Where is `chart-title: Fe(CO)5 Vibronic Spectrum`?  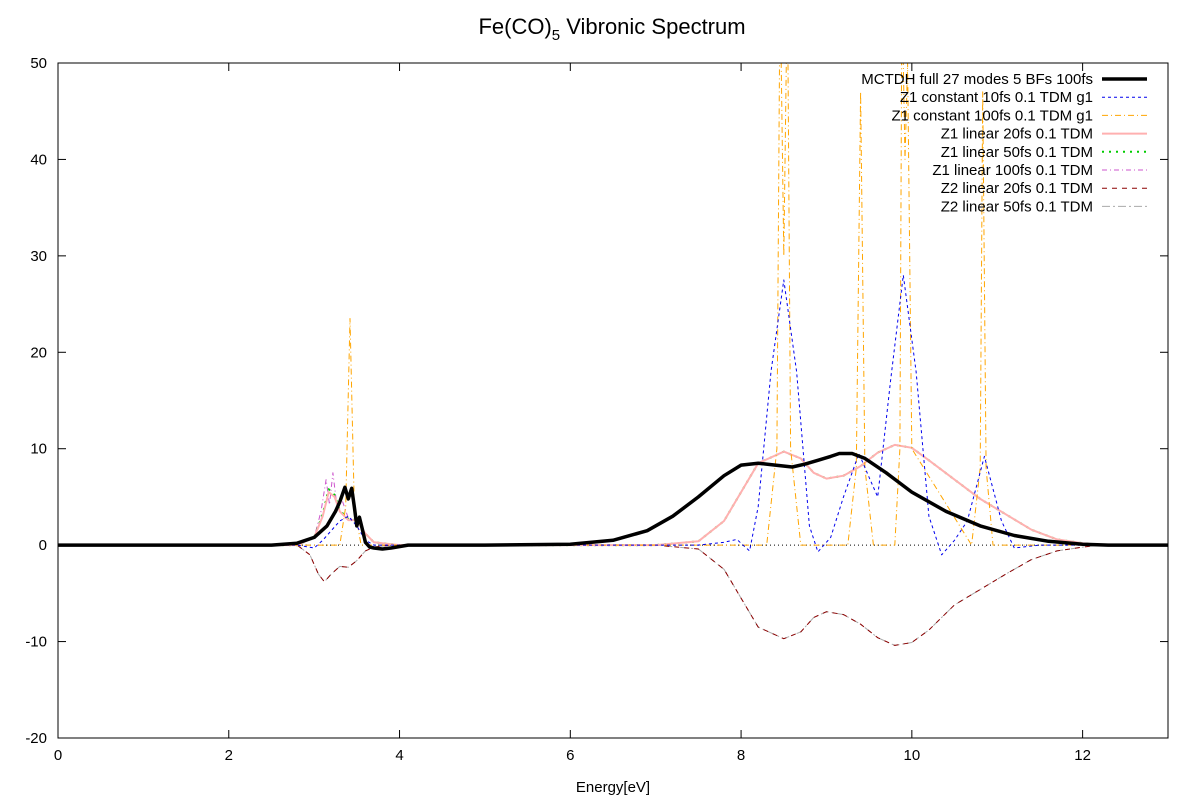
chart-title: Fe(CO)5 Vibronic Spectrum is located at coordinates (611, 29).